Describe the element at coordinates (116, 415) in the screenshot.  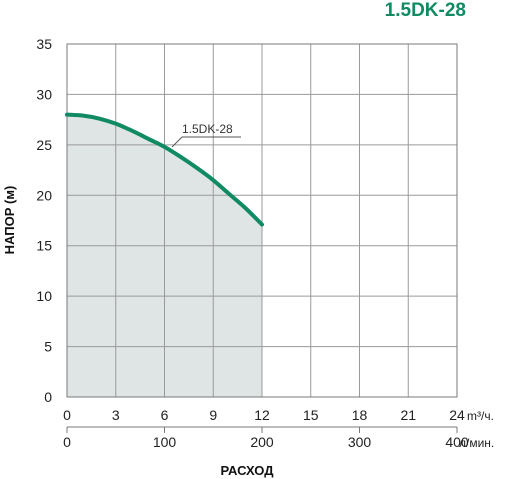
I see `x-tick-primary-1: 3` at that location.